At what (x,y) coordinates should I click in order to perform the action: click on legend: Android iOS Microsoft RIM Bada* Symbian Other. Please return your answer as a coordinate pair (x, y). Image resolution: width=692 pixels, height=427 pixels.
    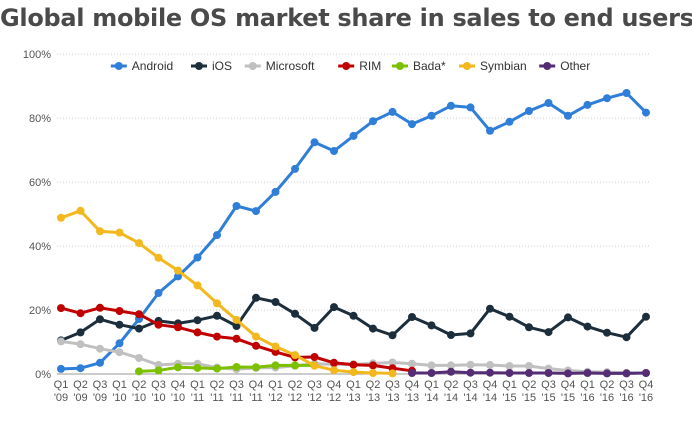
    Looking at the image, I should click on (350, 66).